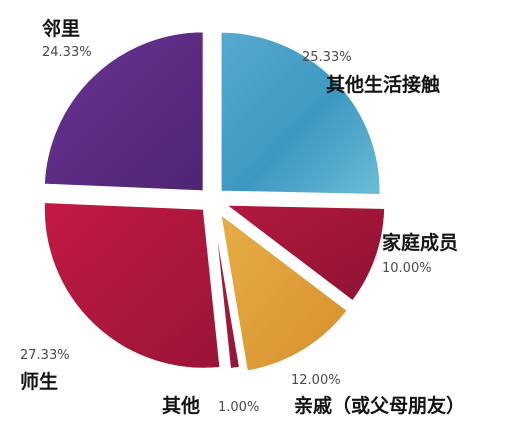 The height and width of the screenshot is (424, 532). I want to click on slice-name-label: 其他, so click(181, 405).